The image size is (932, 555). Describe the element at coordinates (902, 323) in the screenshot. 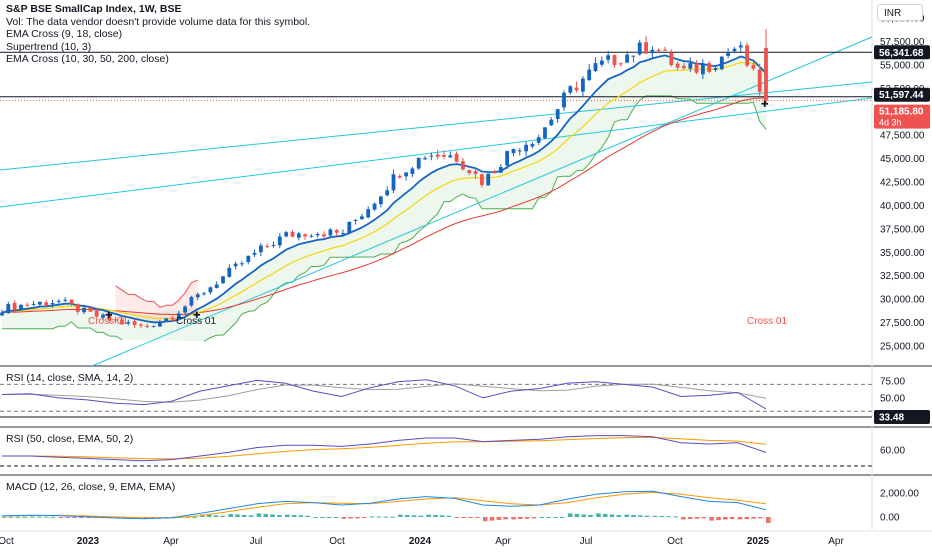

I see `price-tick-label: 27,500.00` at that location.